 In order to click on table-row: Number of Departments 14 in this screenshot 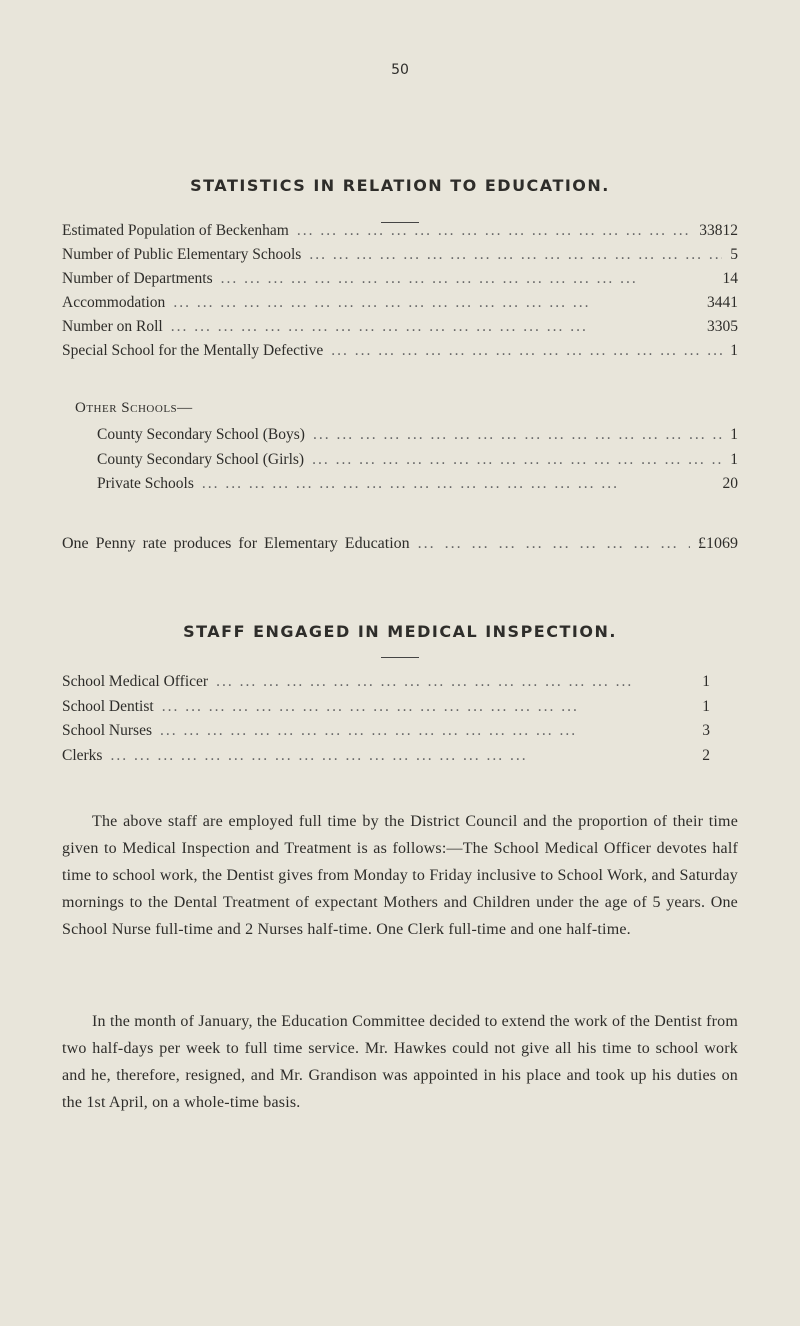, I will do `click(400, 282)`.